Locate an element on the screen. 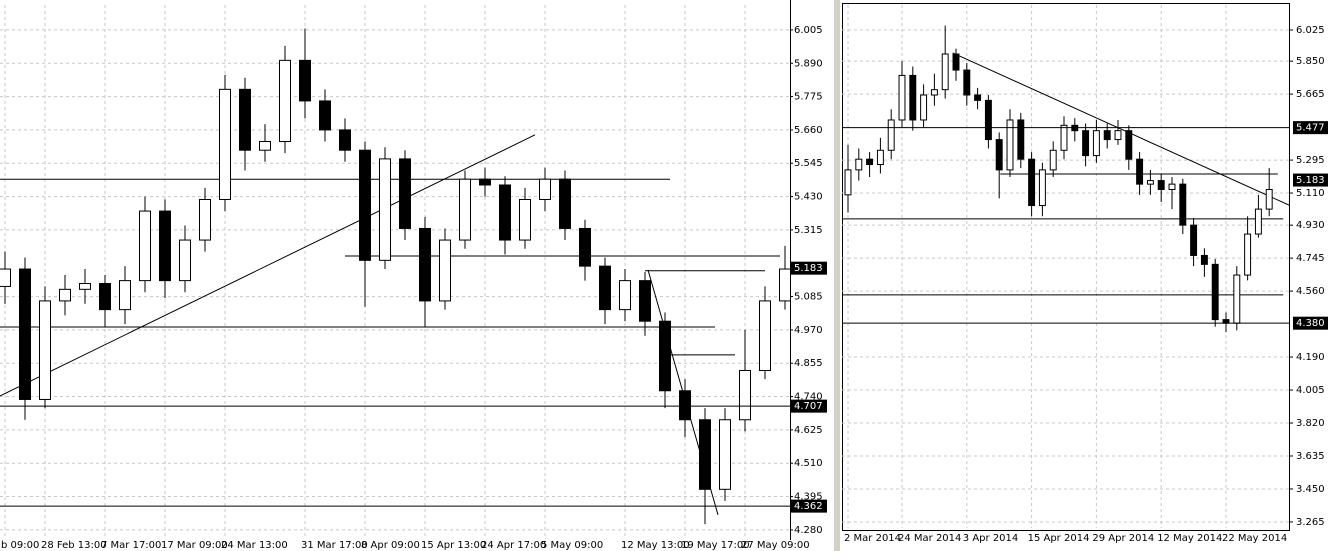 This screenshot has height=551, width=1328. y-tick-label: 3.265 is located at coordinates (1310, 522).